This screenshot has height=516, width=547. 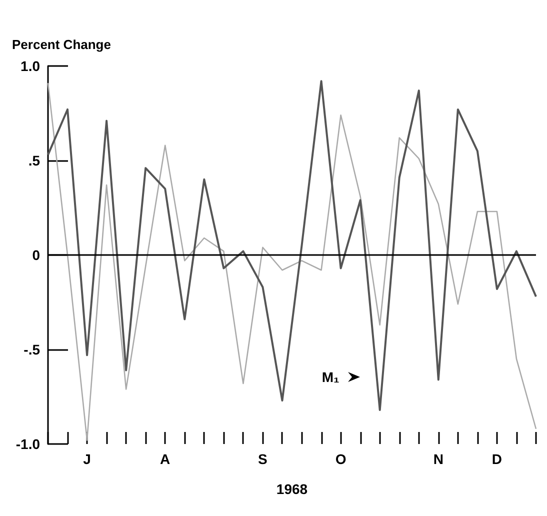 I want to click on y-tick-label: 1.0, so click(x=30, y=66).